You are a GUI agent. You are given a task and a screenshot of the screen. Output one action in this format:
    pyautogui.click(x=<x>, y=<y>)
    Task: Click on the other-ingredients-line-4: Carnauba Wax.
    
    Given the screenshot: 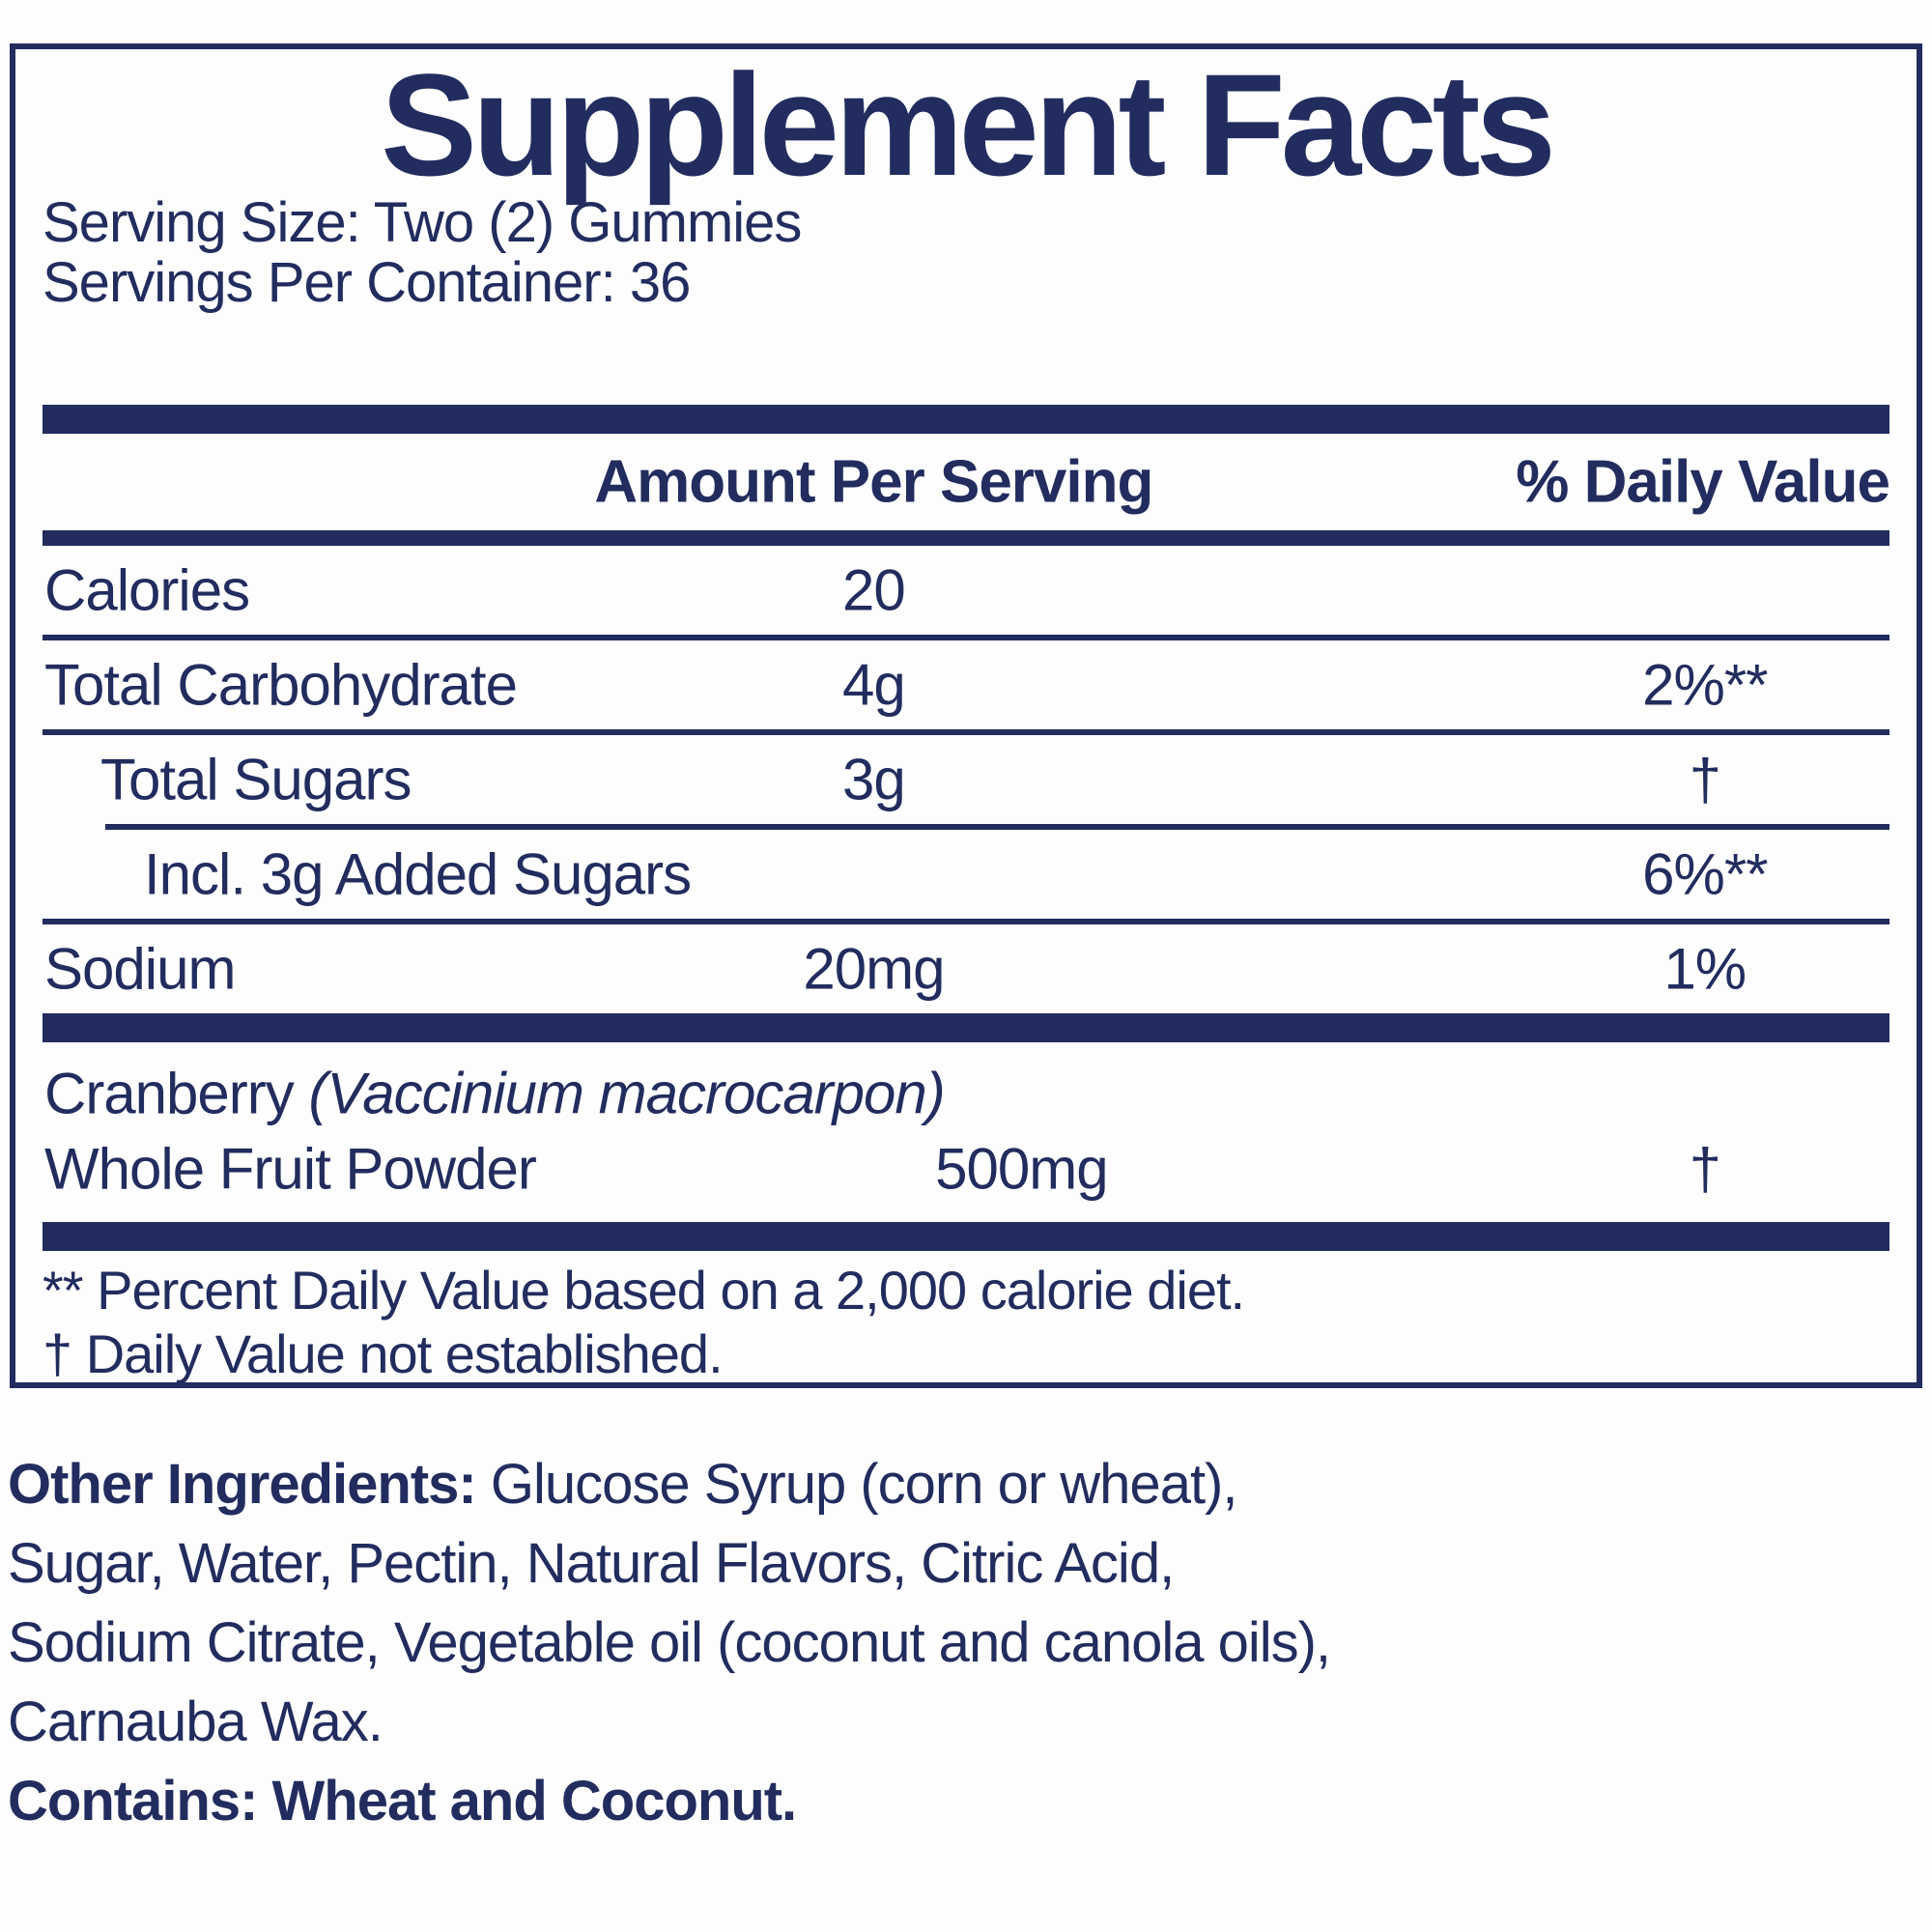 What is the action you would take?
    pyautogui.click(x=196, y=1721)
    